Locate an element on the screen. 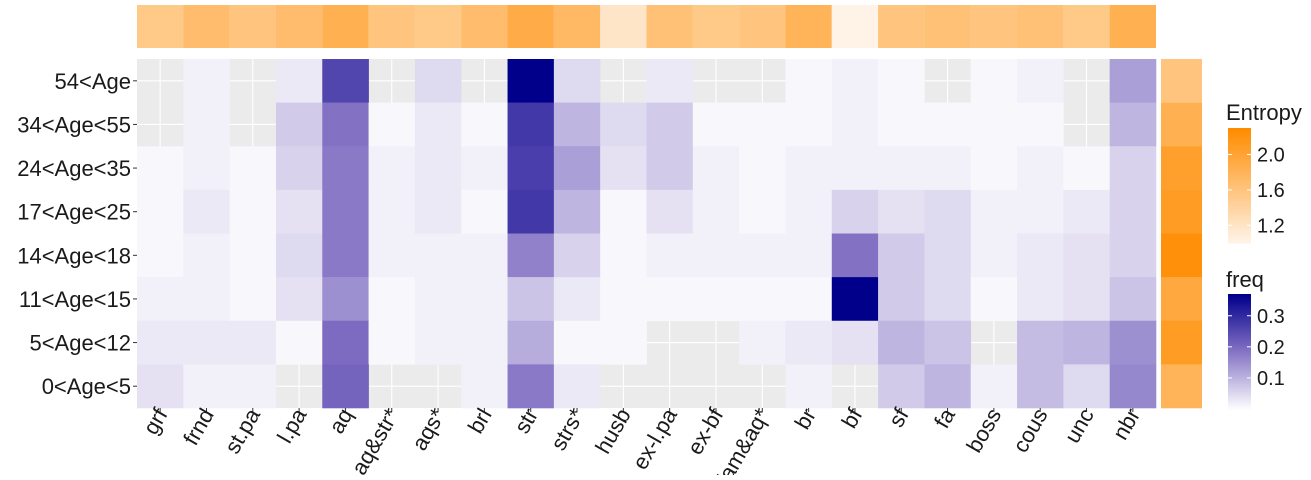  entropy-top-strip is located at coordinates (646, 26).